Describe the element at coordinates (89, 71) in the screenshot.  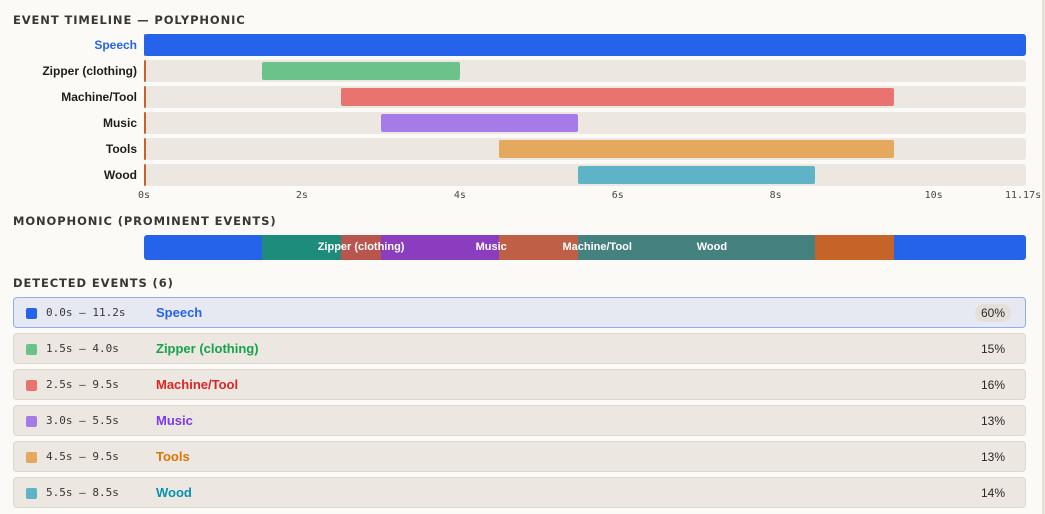
I see `timeline-row-label: Zipper (clothing)` at that location.